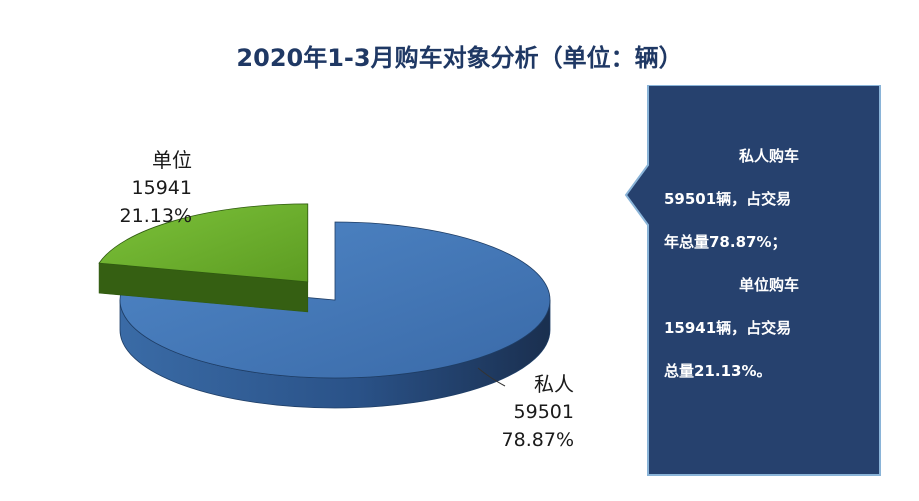 This screenshot has width=919, height=501. I want to click on callout-line-4: 单位购车, so click(768, 285).